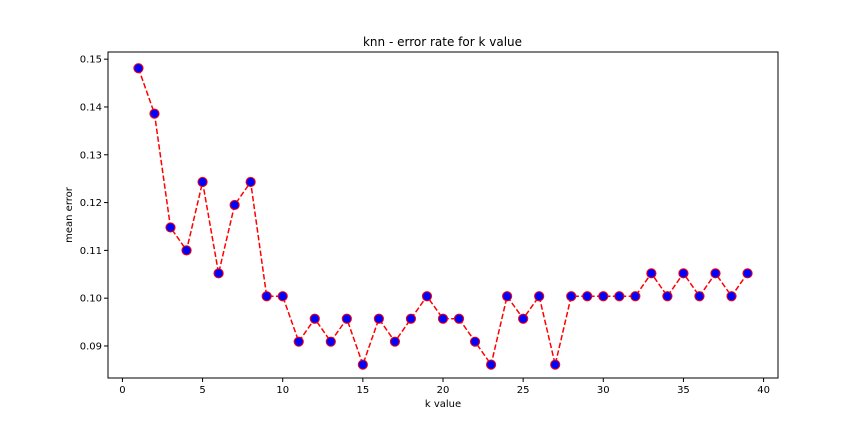 Image resolution: width=864 pixels, height=432 pixels. Describe the element at coordinates (523, 390) in the screenshot. I see `x-tick-label: 25` at that location.